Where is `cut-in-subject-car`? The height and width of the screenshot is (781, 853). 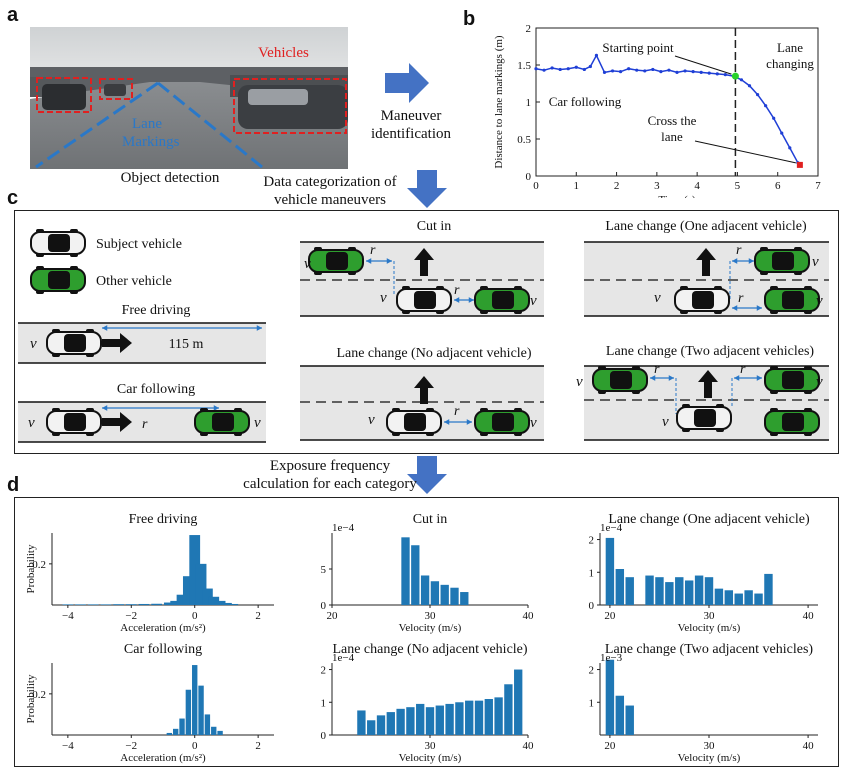
cut-in-subject-car is located at coordinates (424, 300).